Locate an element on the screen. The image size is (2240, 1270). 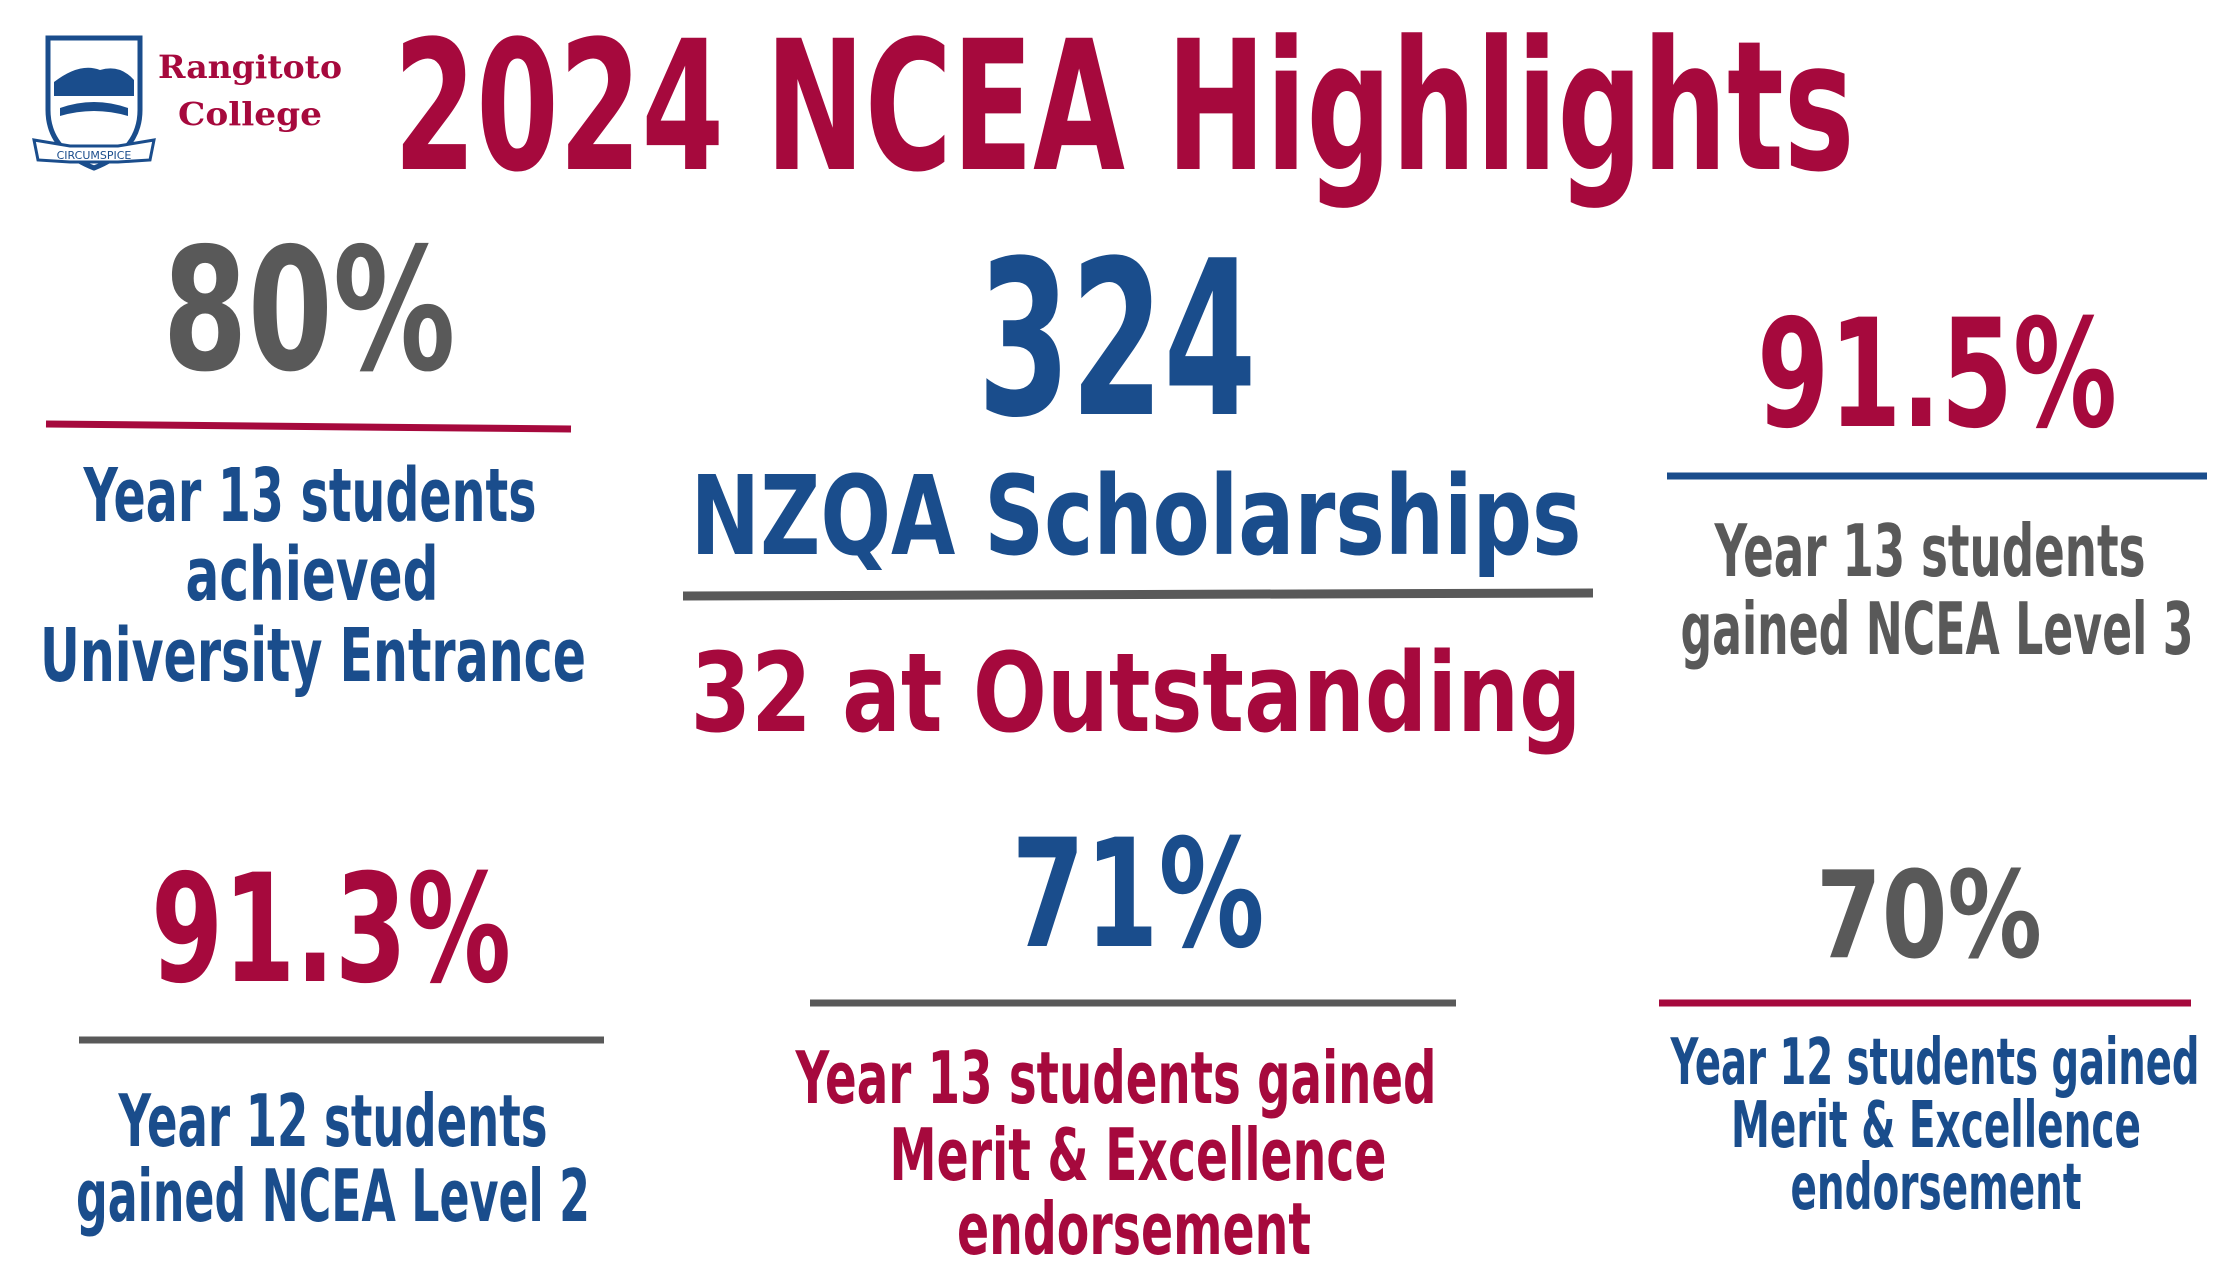
stat-value: 70% is located at coordinates (1929, 916).